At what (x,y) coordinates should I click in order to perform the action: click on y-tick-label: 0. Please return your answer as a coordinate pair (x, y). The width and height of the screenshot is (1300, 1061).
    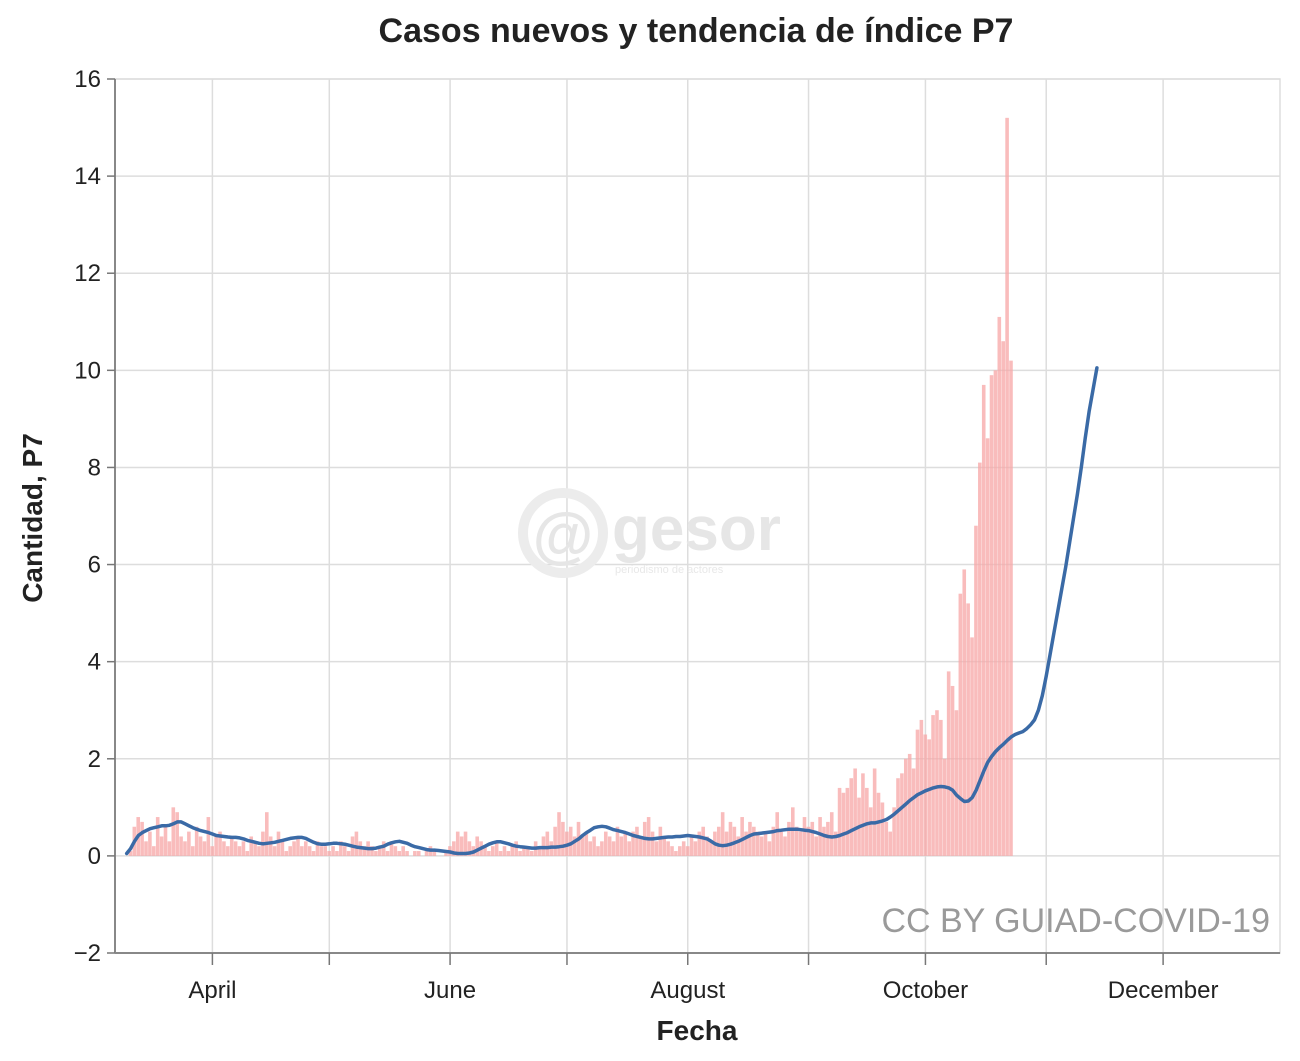
    Looking at the image, I should click on (94, 856).